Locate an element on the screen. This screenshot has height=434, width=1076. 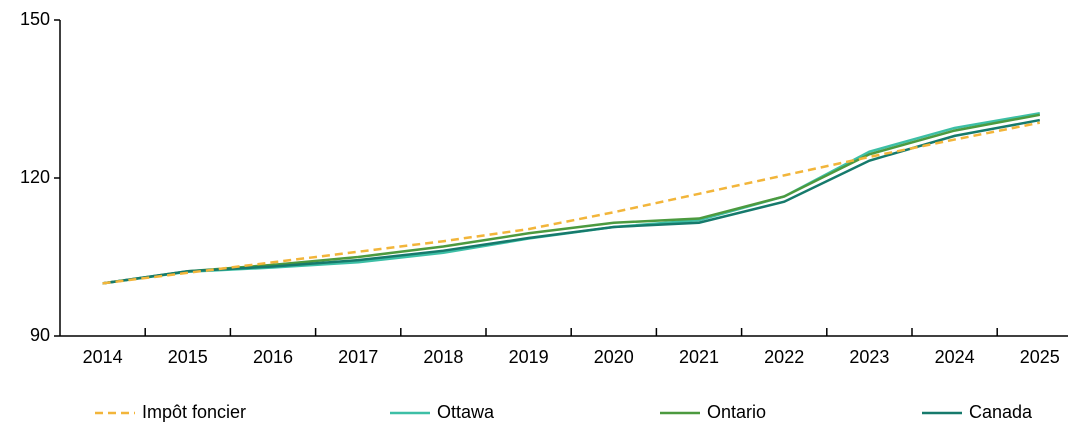
legend-label: Canada is located at coordinates (1001, 412).